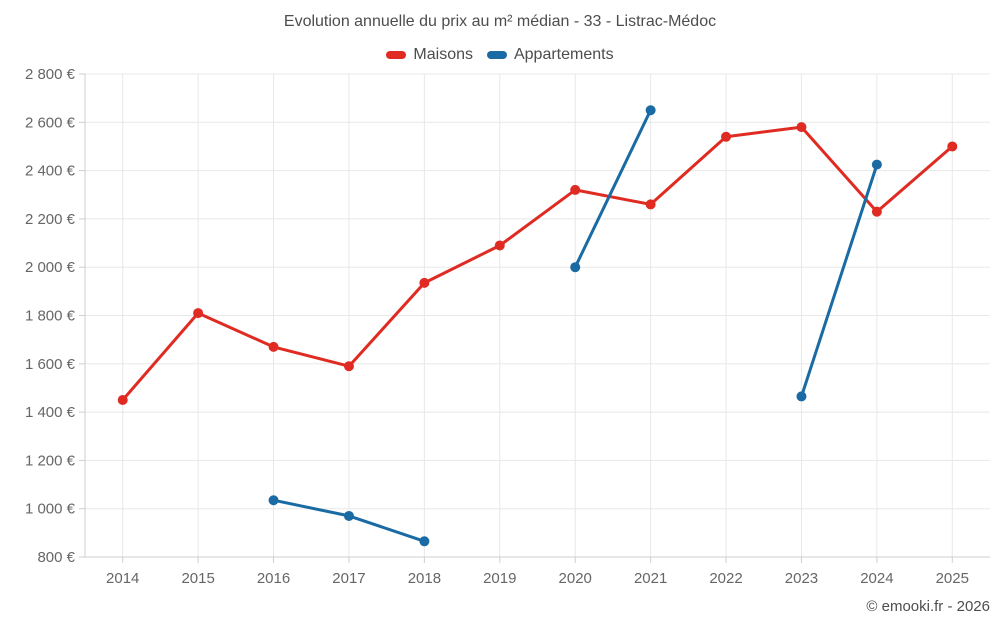 The height and width of the screenshot is (625, 1000). I want to click on legend-label-appartements: Appartements, so click(563, 54).